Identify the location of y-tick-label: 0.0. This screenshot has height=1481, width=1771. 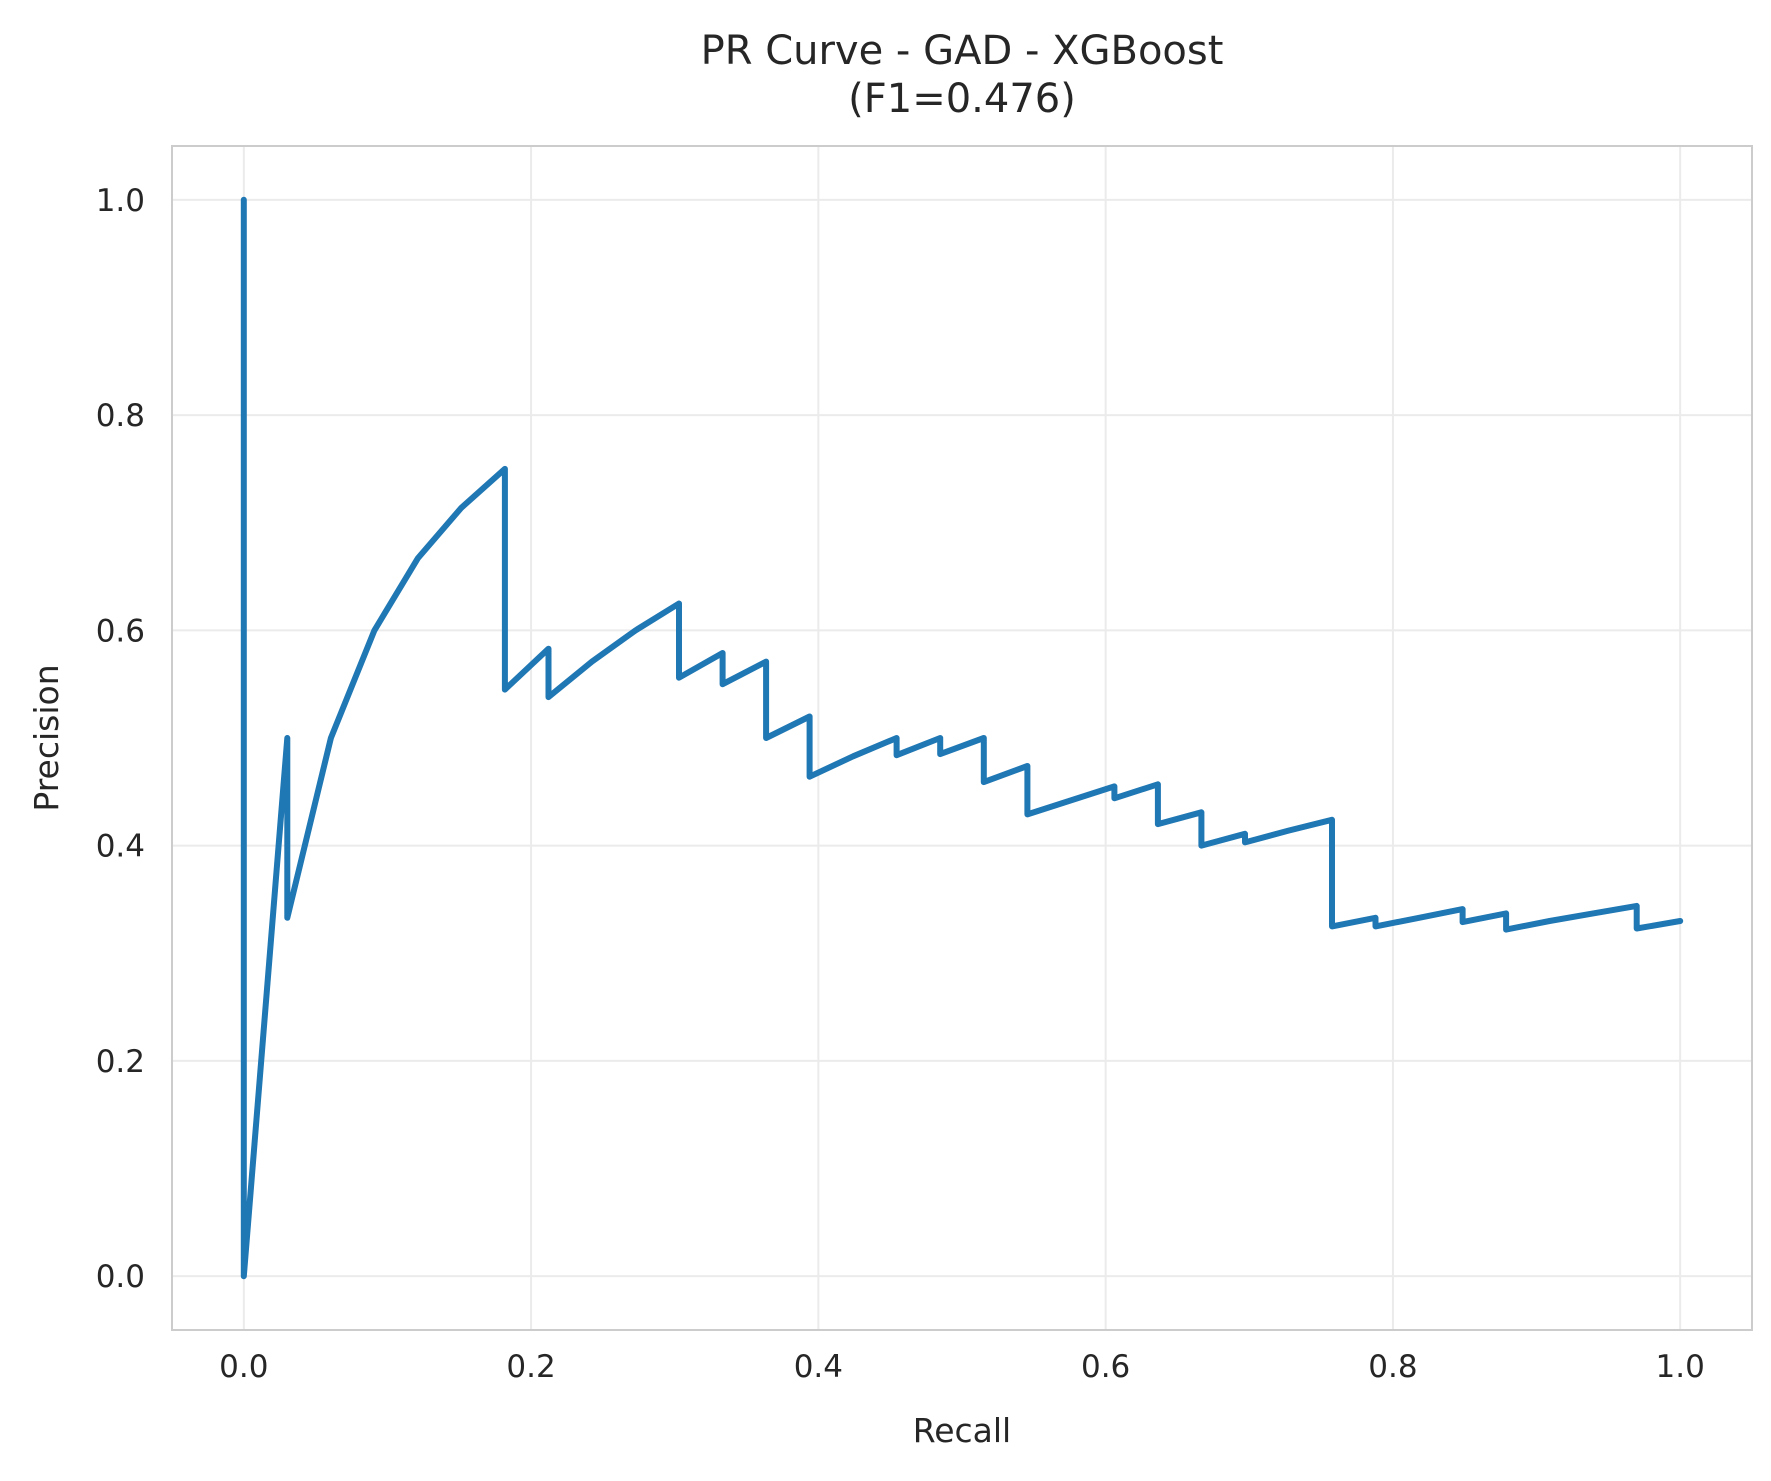
(120, 1277).